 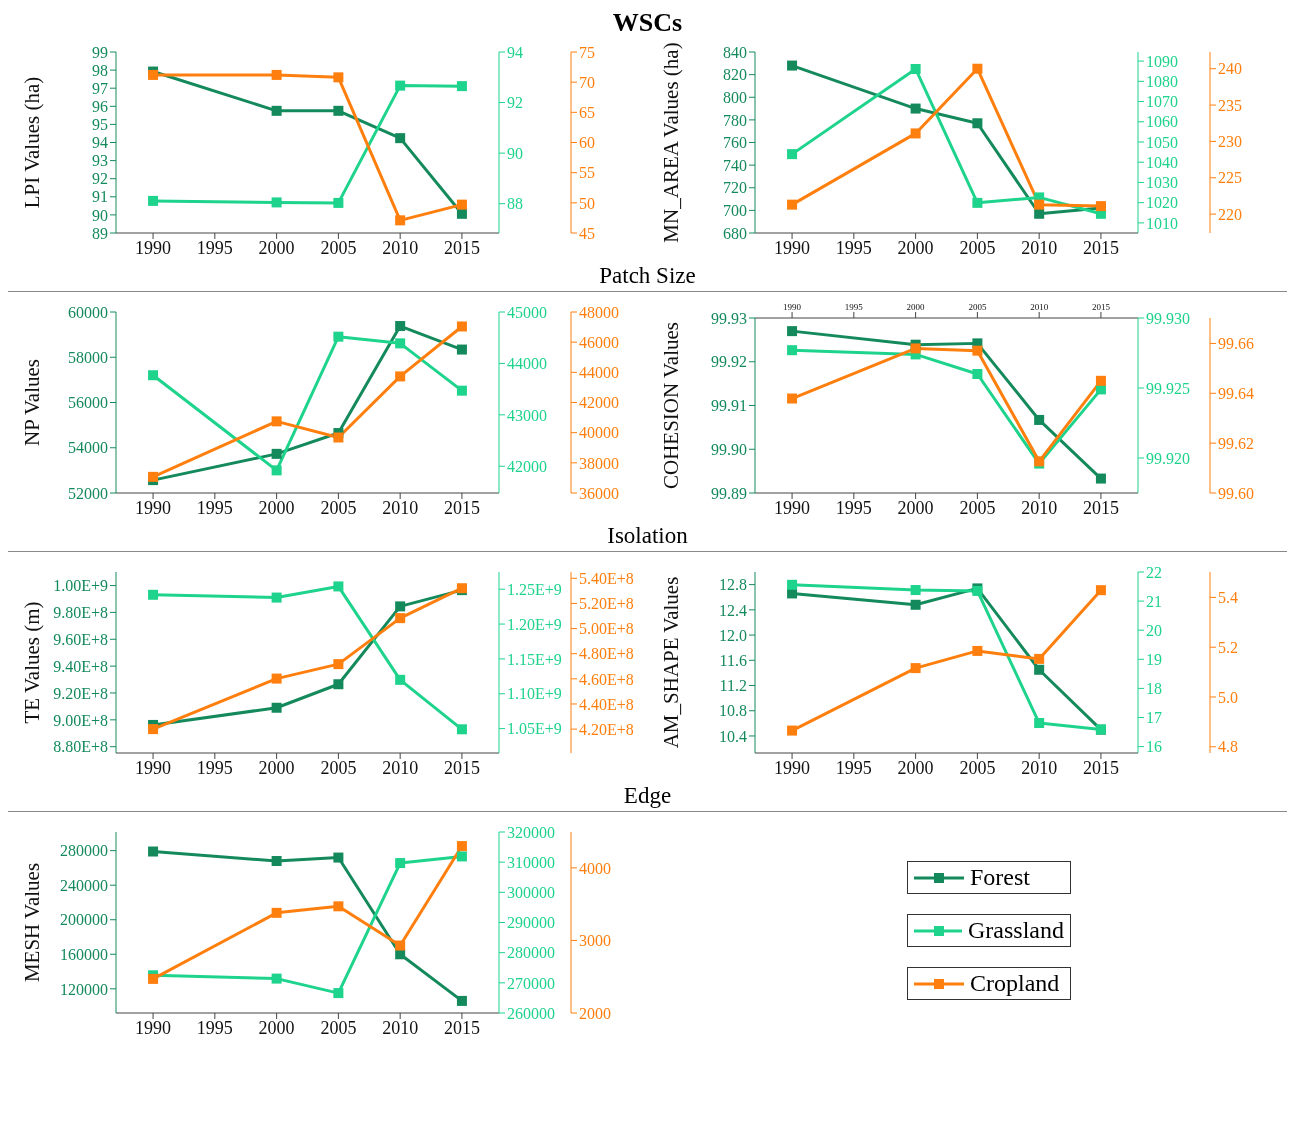 I want to click on x-tick-label: 2015, so click(x=1100, y=767).